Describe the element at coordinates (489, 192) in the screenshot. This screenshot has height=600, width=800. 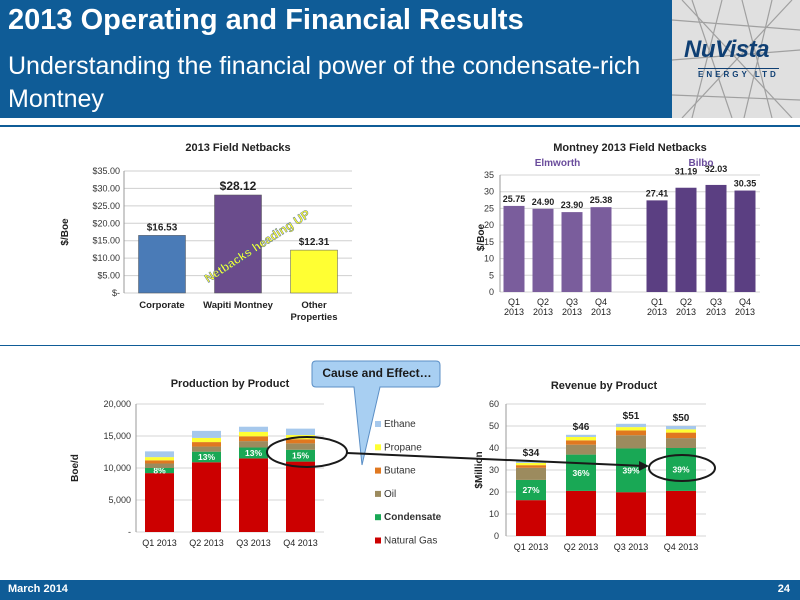
I see `y-tick-label: 30` at that location.